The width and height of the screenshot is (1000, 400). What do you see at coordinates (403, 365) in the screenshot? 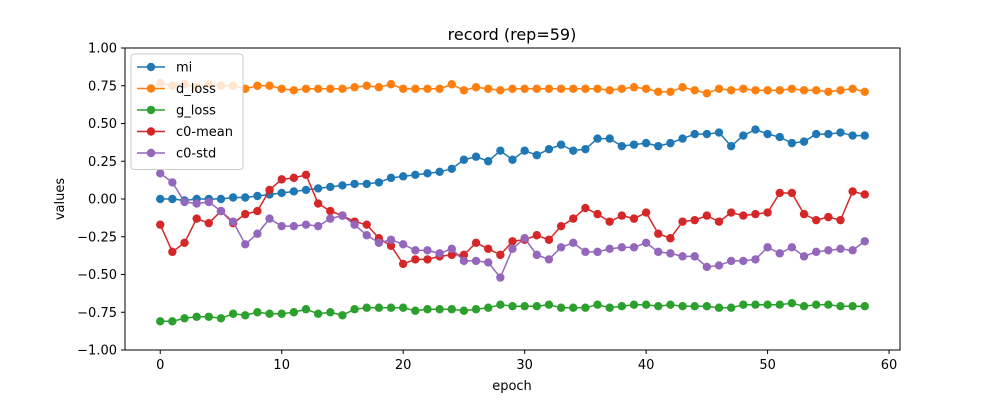
I see `x-tick-label: 20` at bounding box center [403, 365].